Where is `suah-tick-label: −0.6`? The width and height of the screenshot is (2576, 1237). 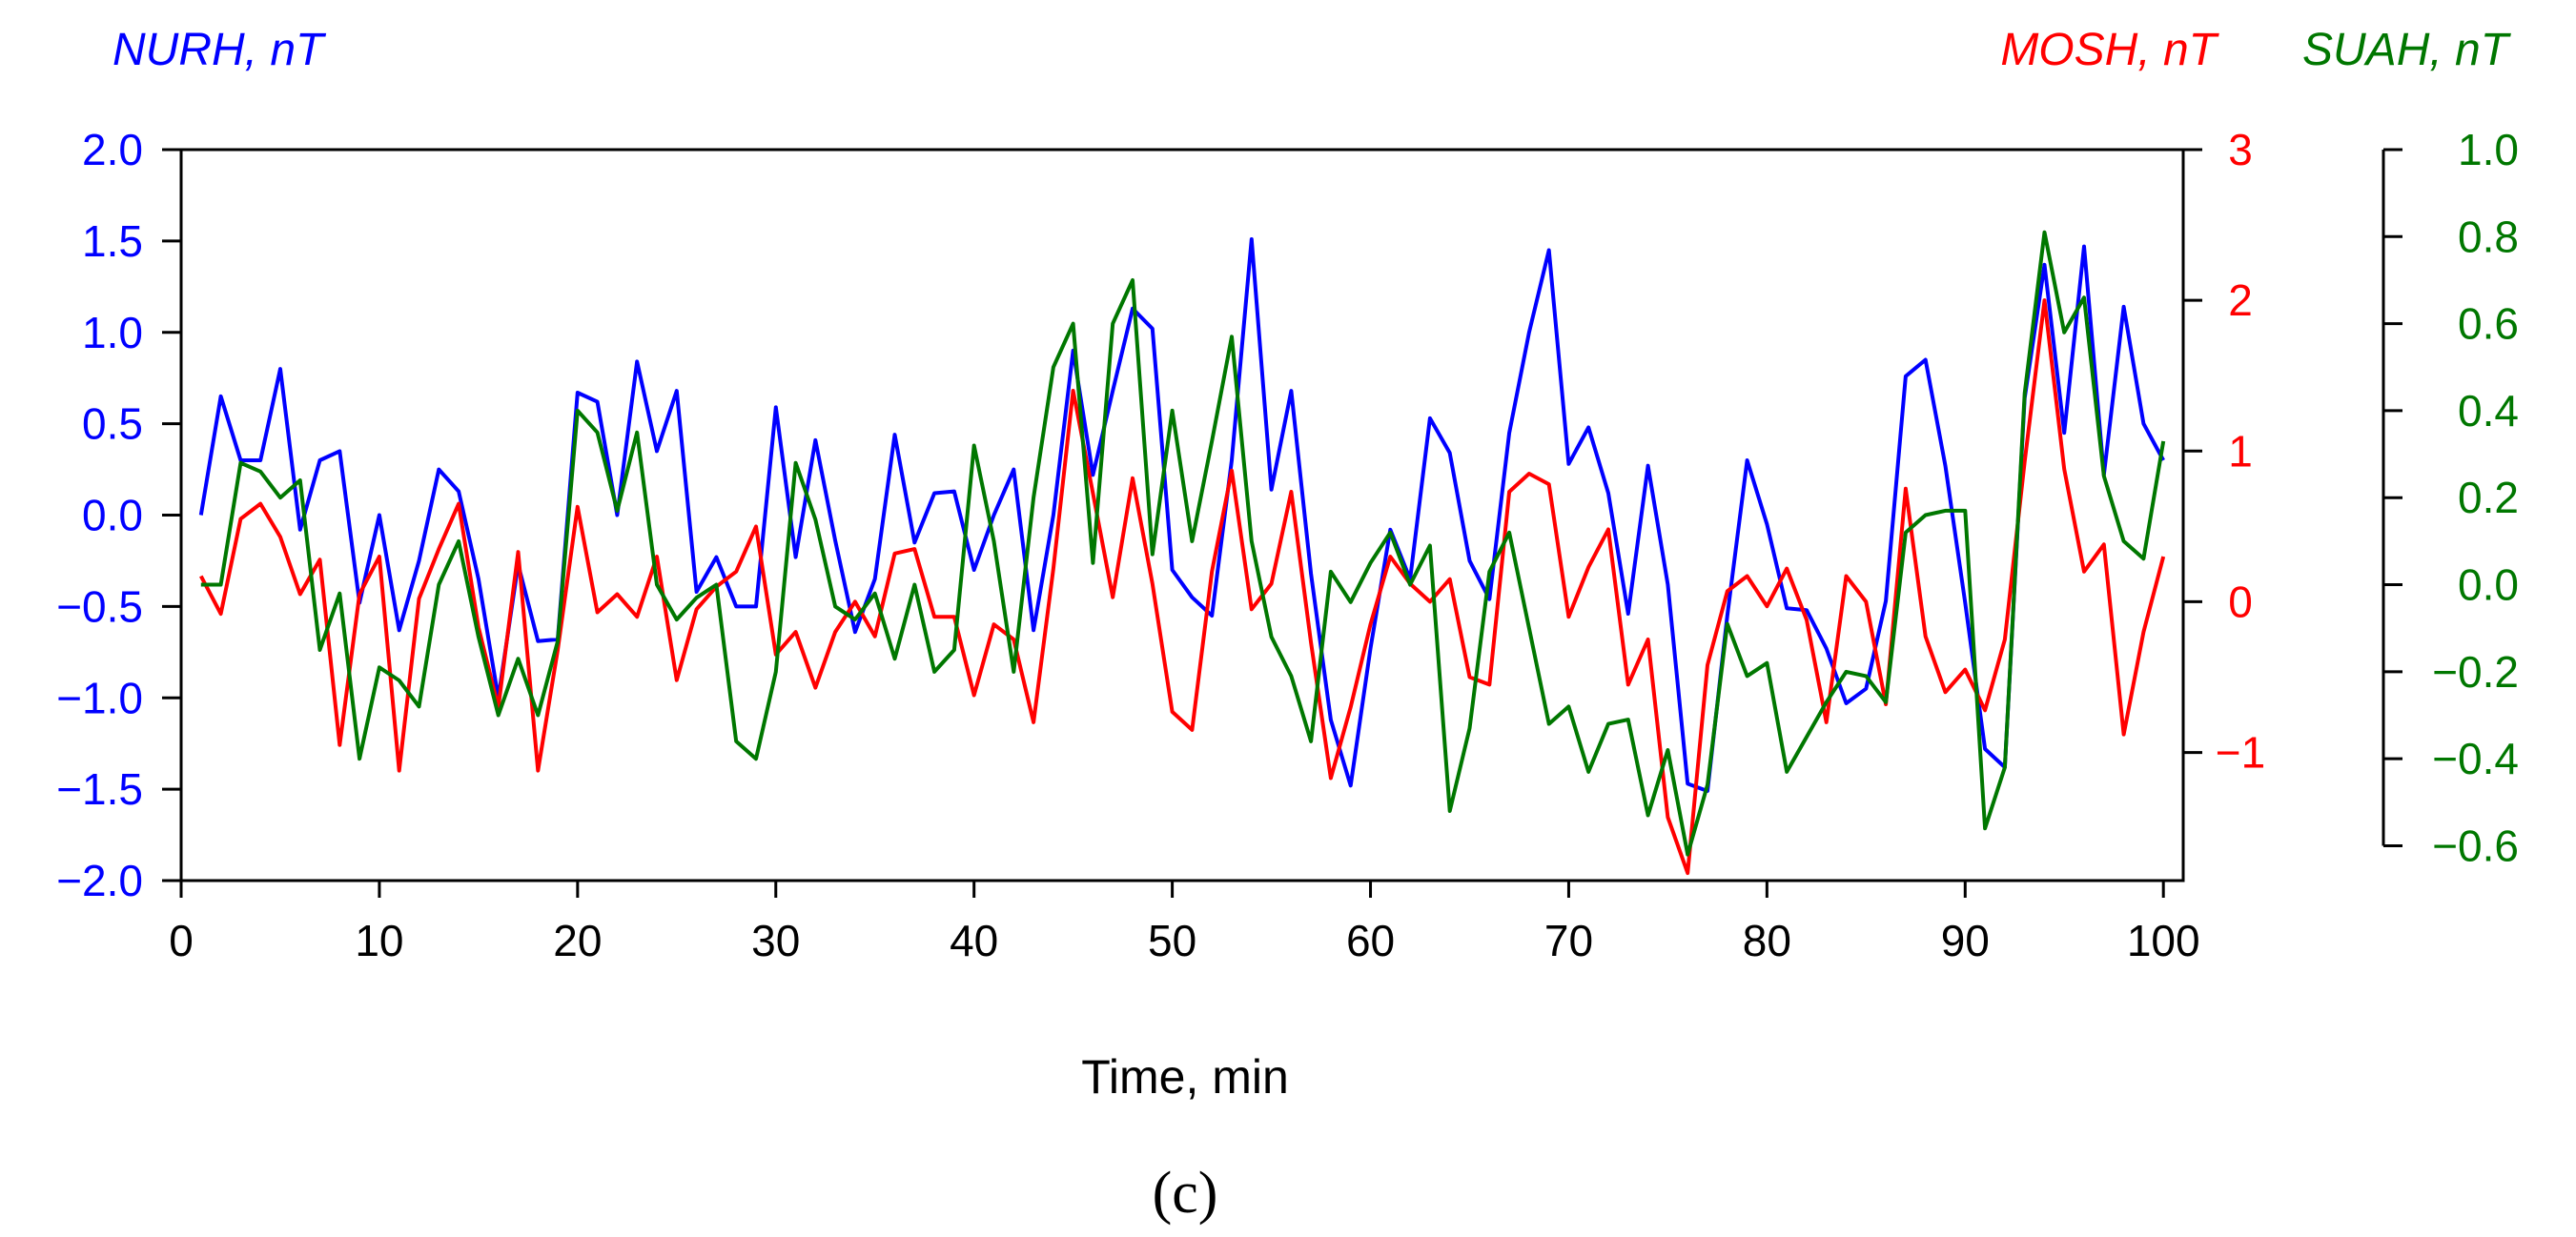
suah-tick-label: −0.6 is located at coordinates (2475, 845).